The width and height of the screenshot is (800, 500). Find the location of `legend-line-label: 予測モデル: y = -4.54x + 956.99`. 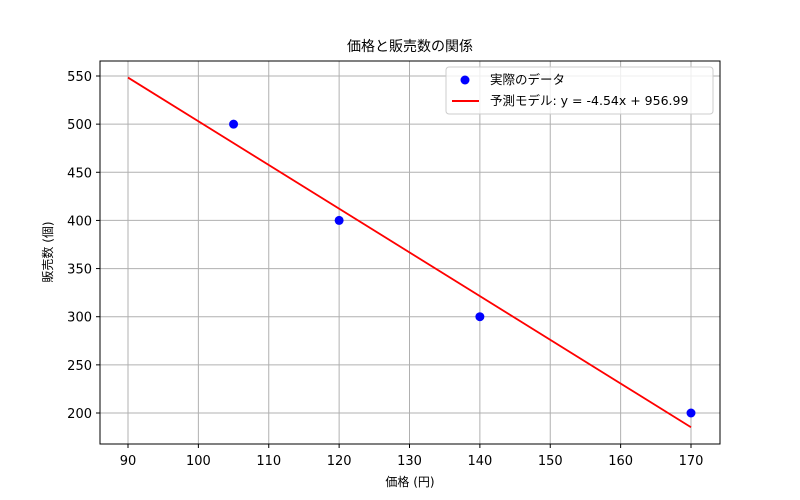

legend-line-label: 予測モデル: y = -4.54x + 956.99 is located at coordinates (589, 100).